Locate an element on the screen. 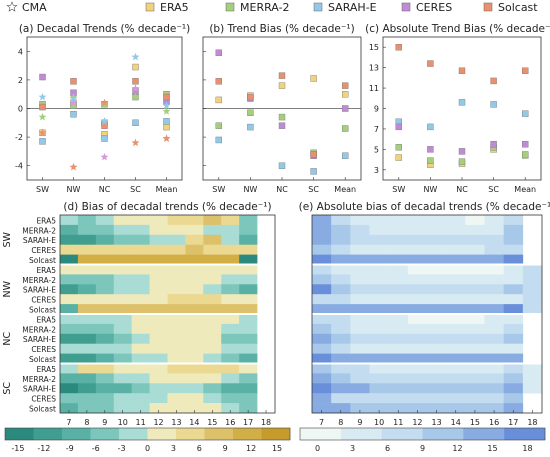 The width and height of the screenshot is (550, 457). panel-title: (c) Absolute Trend Bias (% decade⁻¹) is located at coordinates (457, 29).